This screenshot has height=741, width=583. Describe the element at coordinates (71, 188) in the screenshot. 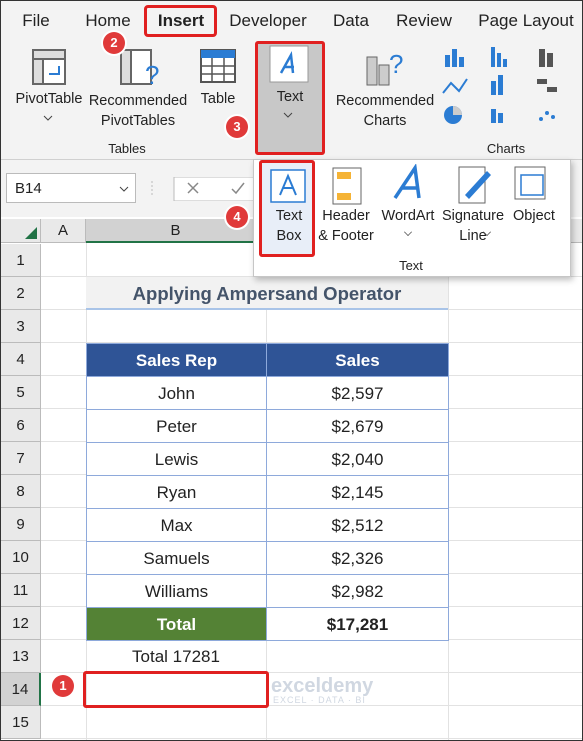

I see `name-box: B14` at that location.